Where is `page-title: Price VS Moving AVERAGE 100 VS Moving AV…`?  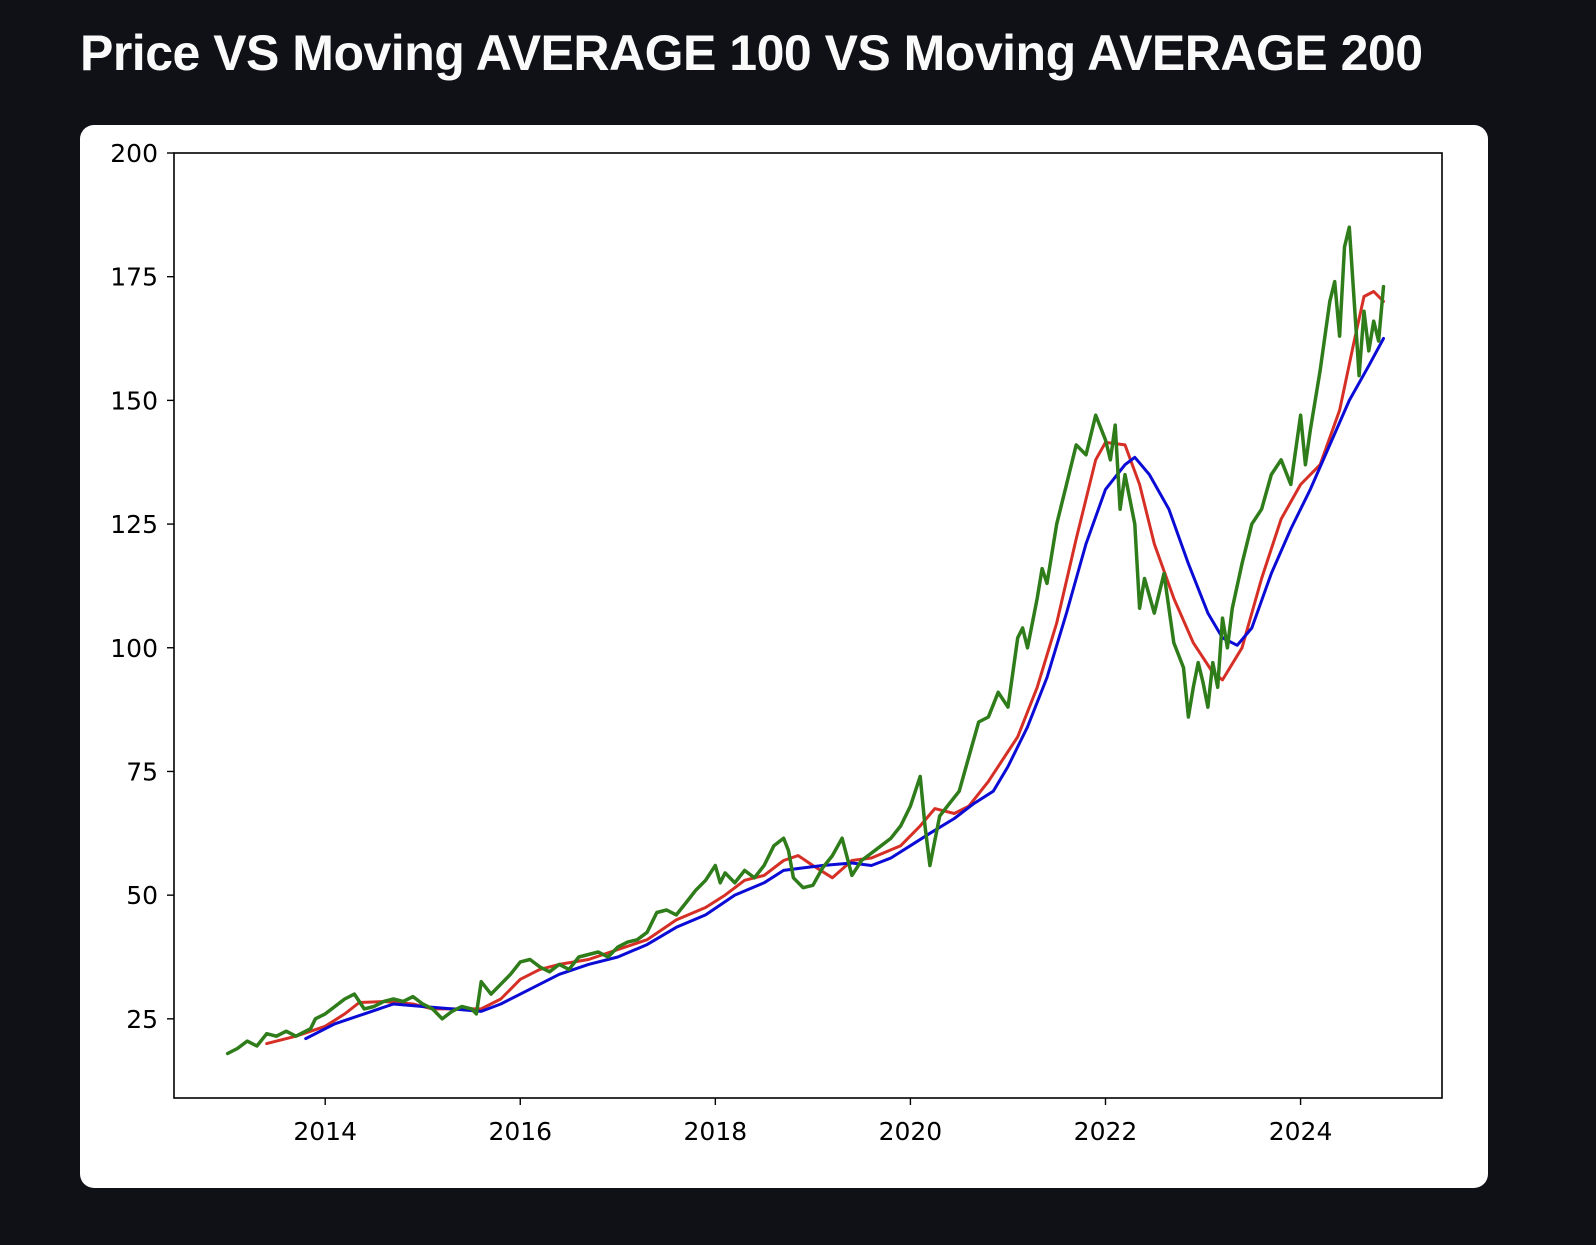 page-title: Price VS Moving AVERAGE 100 VS Moving AV… is located at coordinates (751, 53).